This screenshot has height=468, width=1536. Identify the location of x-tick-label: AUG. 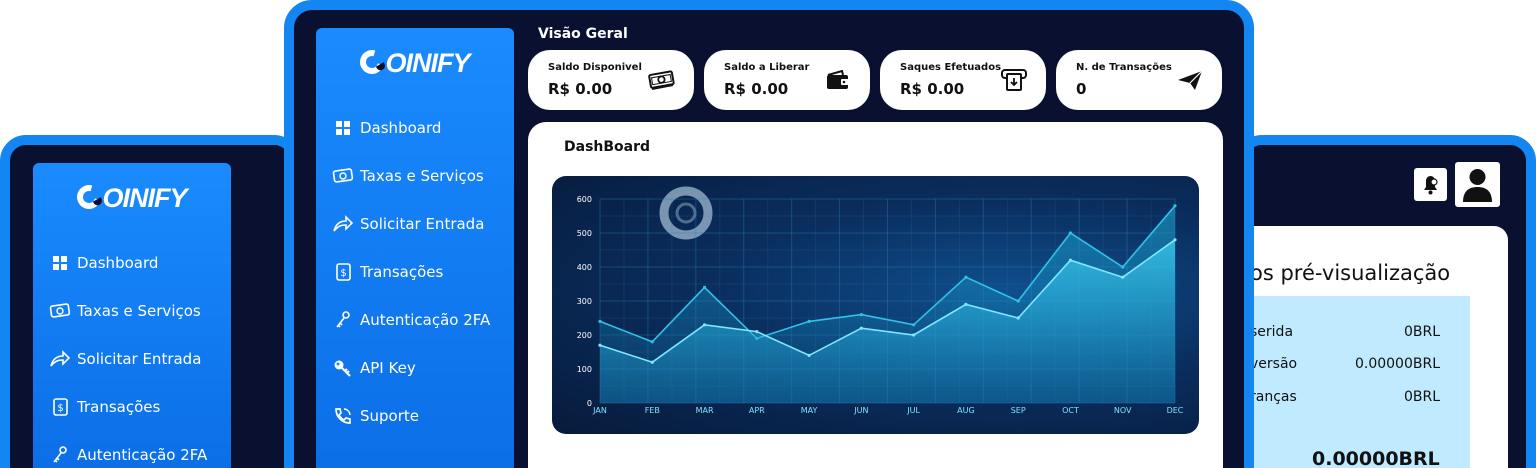
(966, 410).